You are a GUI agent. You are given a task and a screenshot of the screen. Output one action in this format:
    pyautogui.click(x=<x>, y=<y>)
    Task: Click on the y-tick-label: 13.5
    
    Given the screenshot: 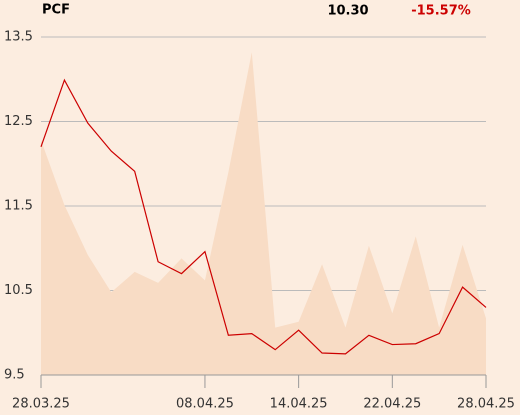 What is the action you would take?
    pyautogui.click(x=18, y=37)
    